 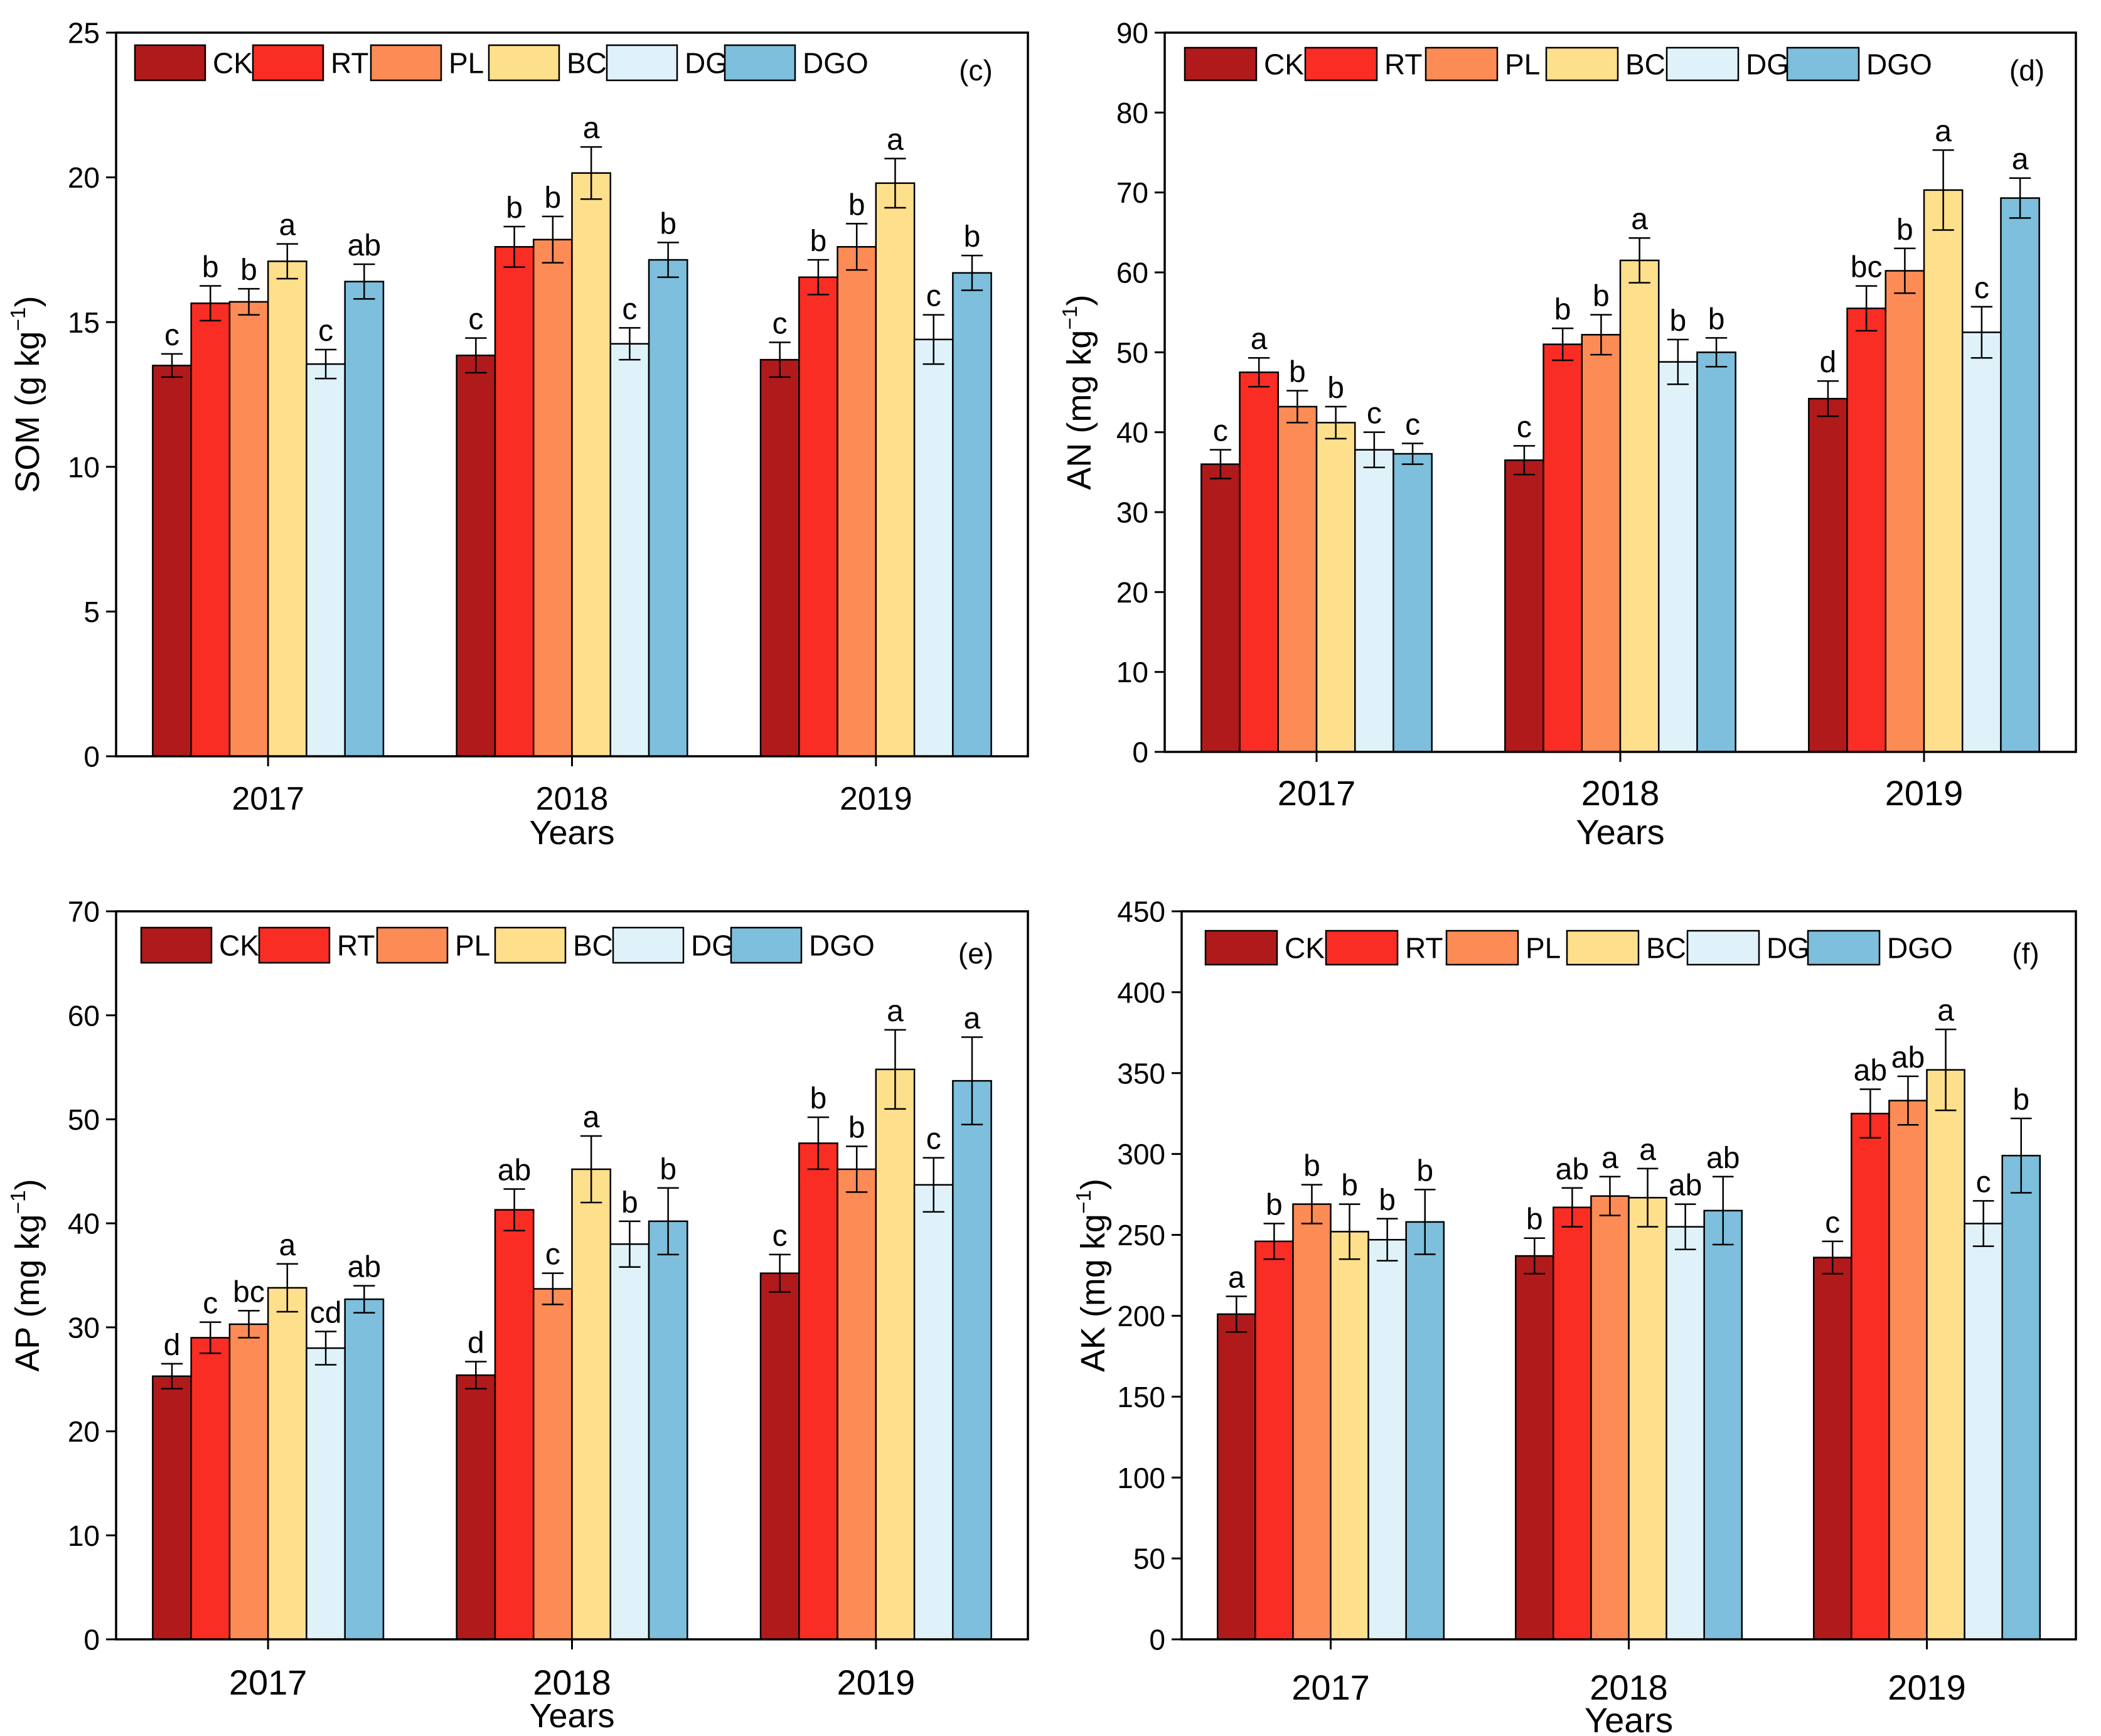 What do you see at coordinates (1685, 1186) in the screenshot?
I see `significance-letter-dg-2018: ab` at bounding box center [1685, 1186].